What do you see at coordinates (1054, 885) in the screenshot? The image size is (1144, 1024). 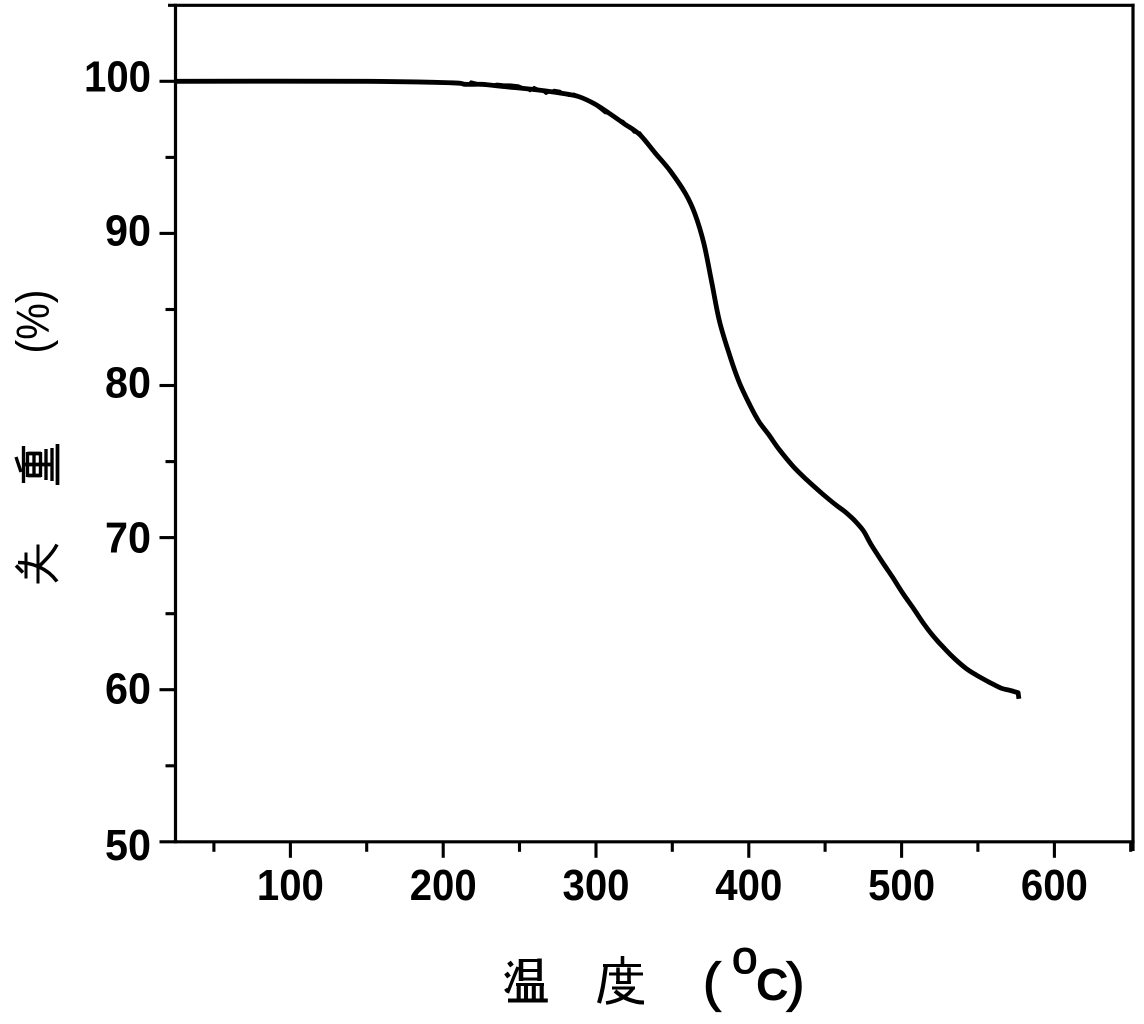 I see `svg-text: 600` at bounding box center [1054, 885].